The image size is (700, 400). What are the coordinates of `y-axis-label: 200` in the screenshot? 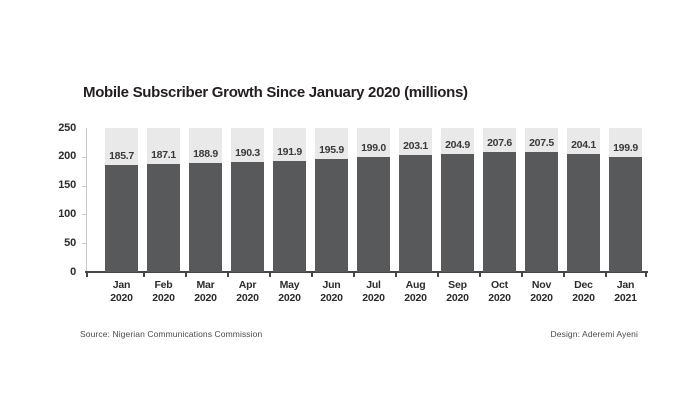 It's located at (67, 156).